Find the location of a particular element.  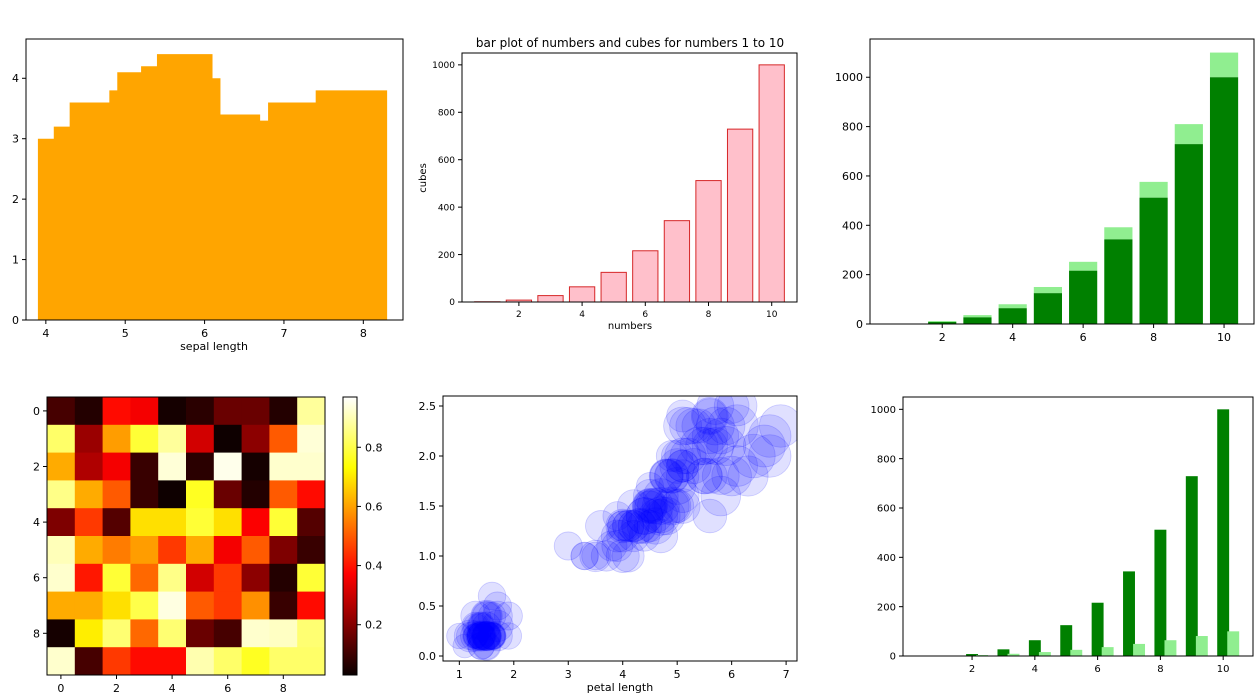

y-tick-label: 200 is located at coordinates (886, 607).